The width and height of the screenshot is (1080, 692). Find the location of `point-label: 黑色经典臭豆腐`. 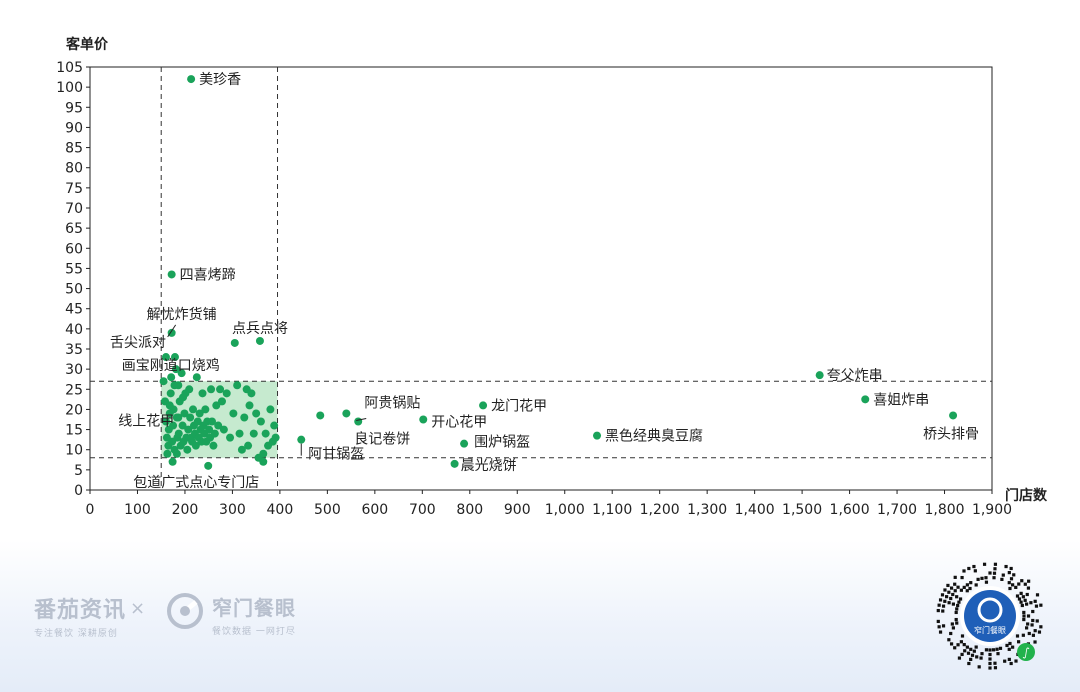

point-label: 黑色经典臭豆腐 is located at coordinates (654, 436).